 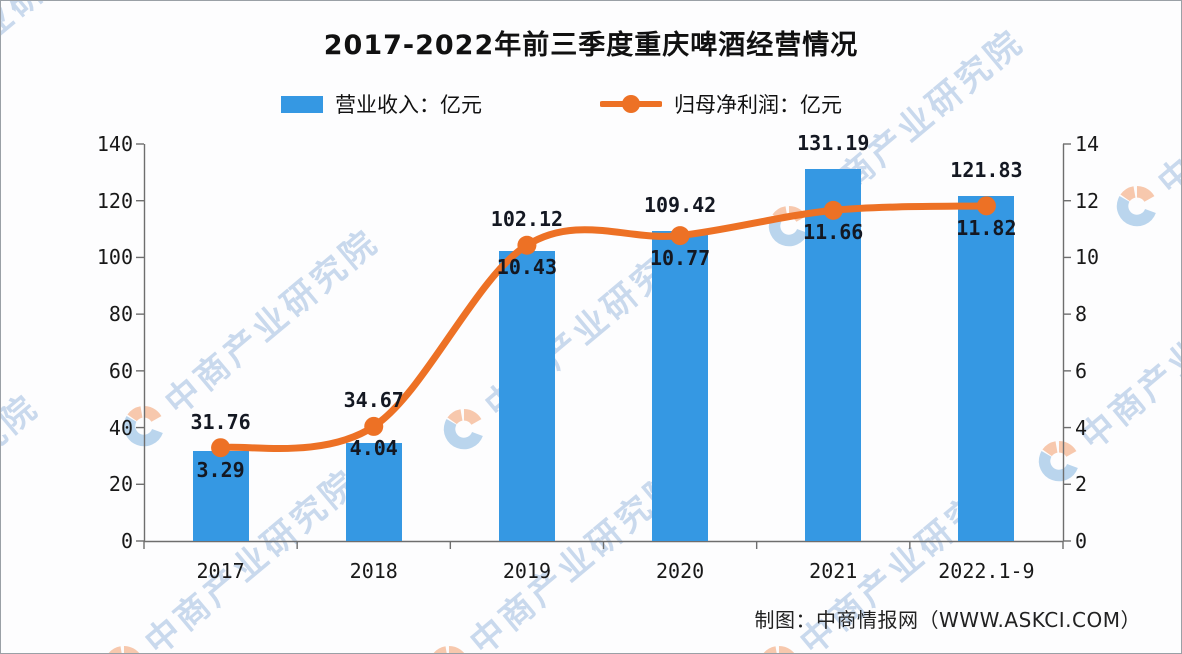 I want to click on line-value-label: 4.04, so click(x=373, y=448).